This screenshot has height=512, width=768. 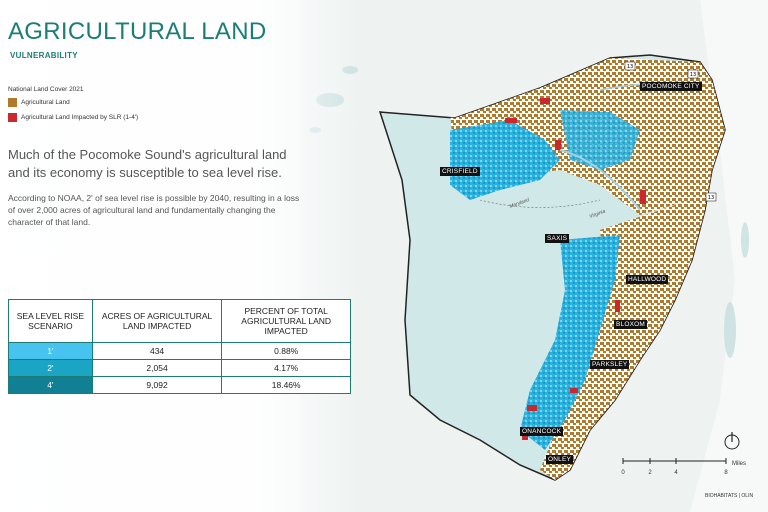 I want to click on percent-cell: 18.46%, so click(x=286, y=385).